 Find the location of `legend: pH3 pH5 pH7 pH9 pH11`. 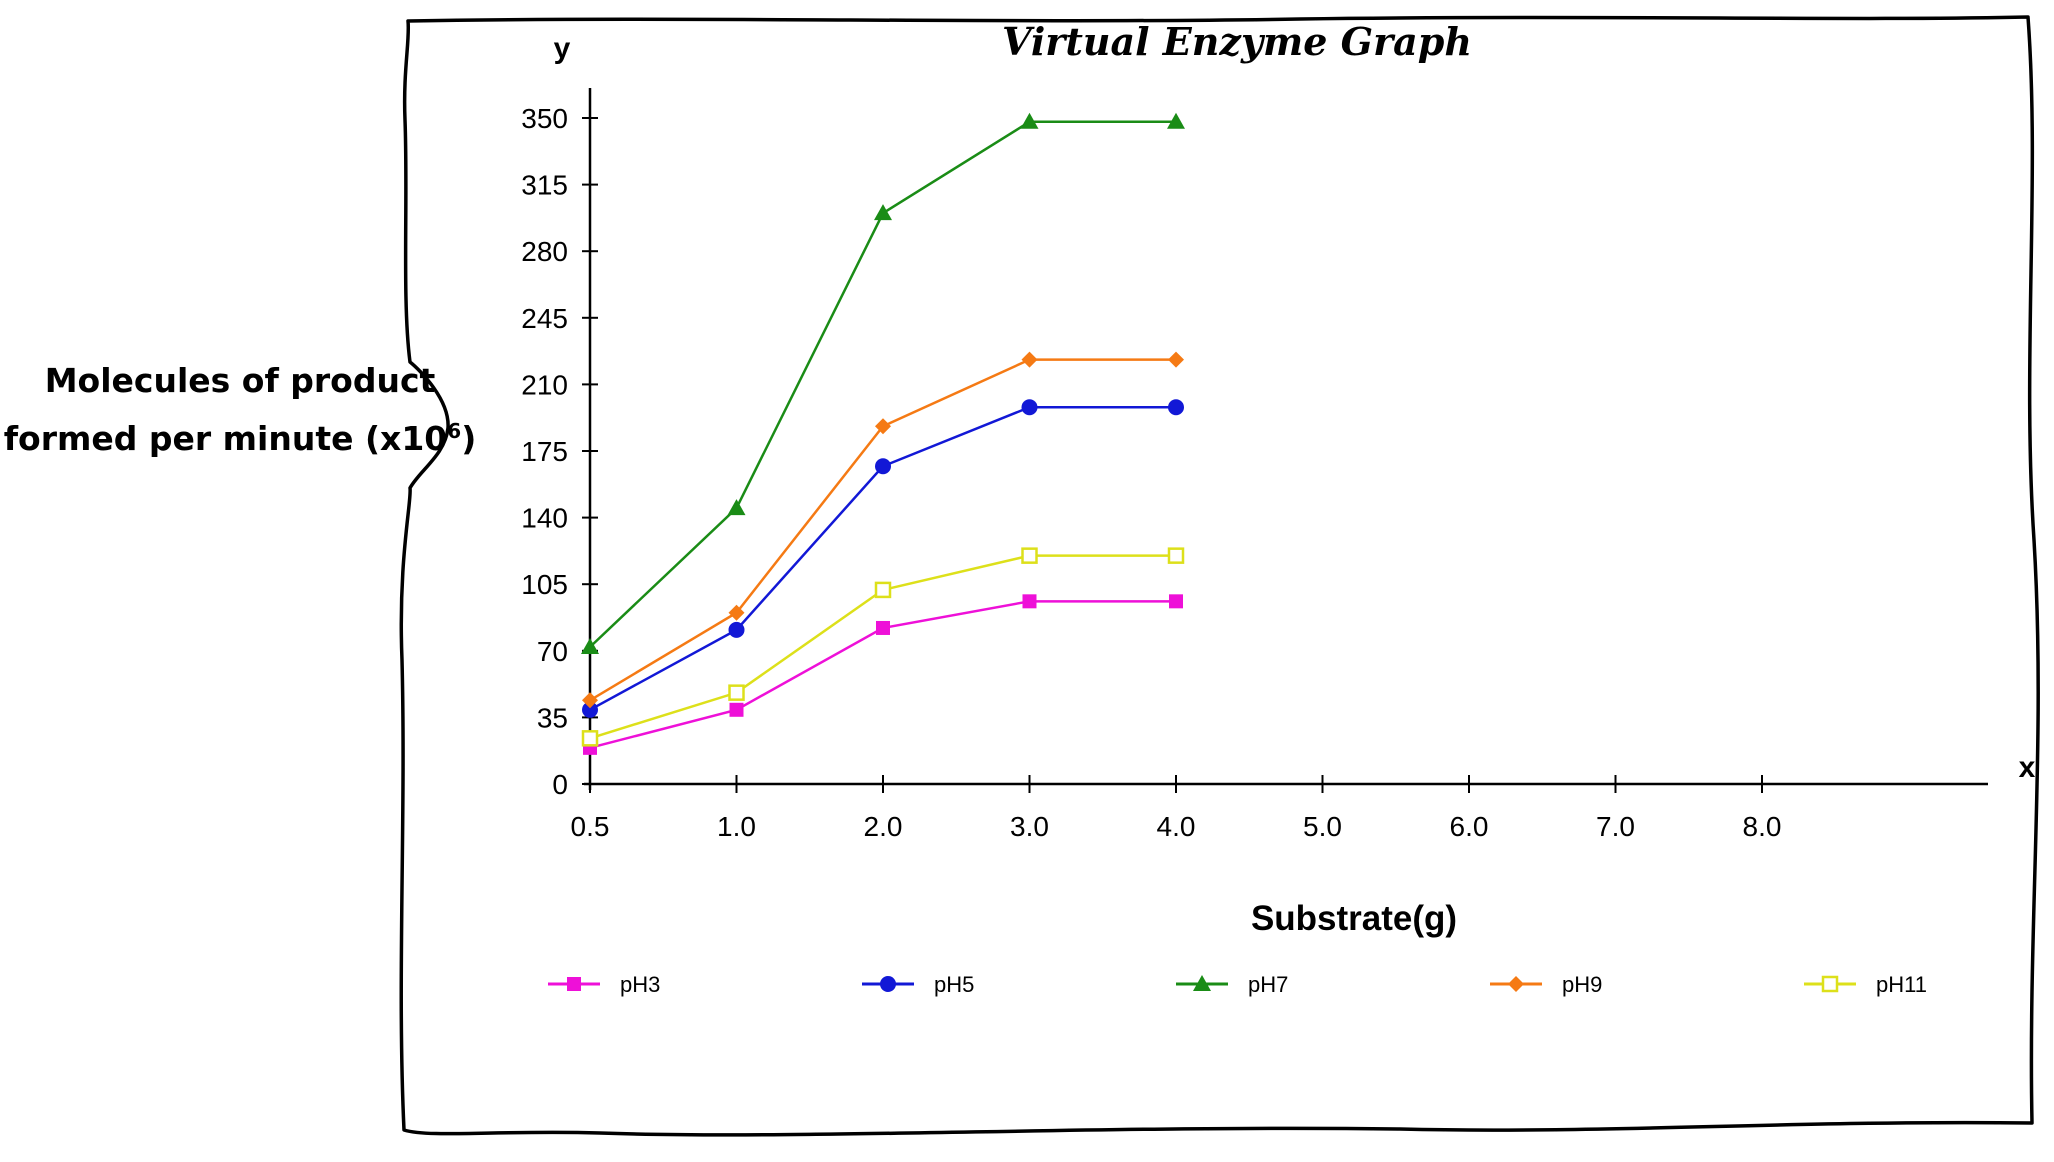

legend: pH3 pH5 pH7 pH9 pH11 is located at coordinates (1237, 984).